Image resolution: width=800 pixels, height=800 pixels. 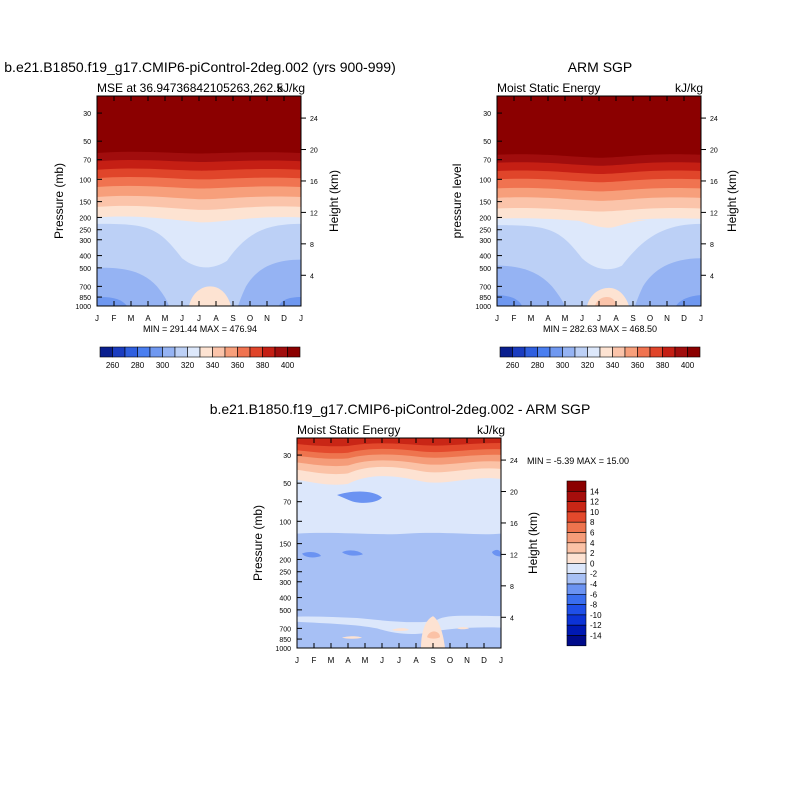 I want to click on y-tick-label: 250, so click(x=485, y=231).